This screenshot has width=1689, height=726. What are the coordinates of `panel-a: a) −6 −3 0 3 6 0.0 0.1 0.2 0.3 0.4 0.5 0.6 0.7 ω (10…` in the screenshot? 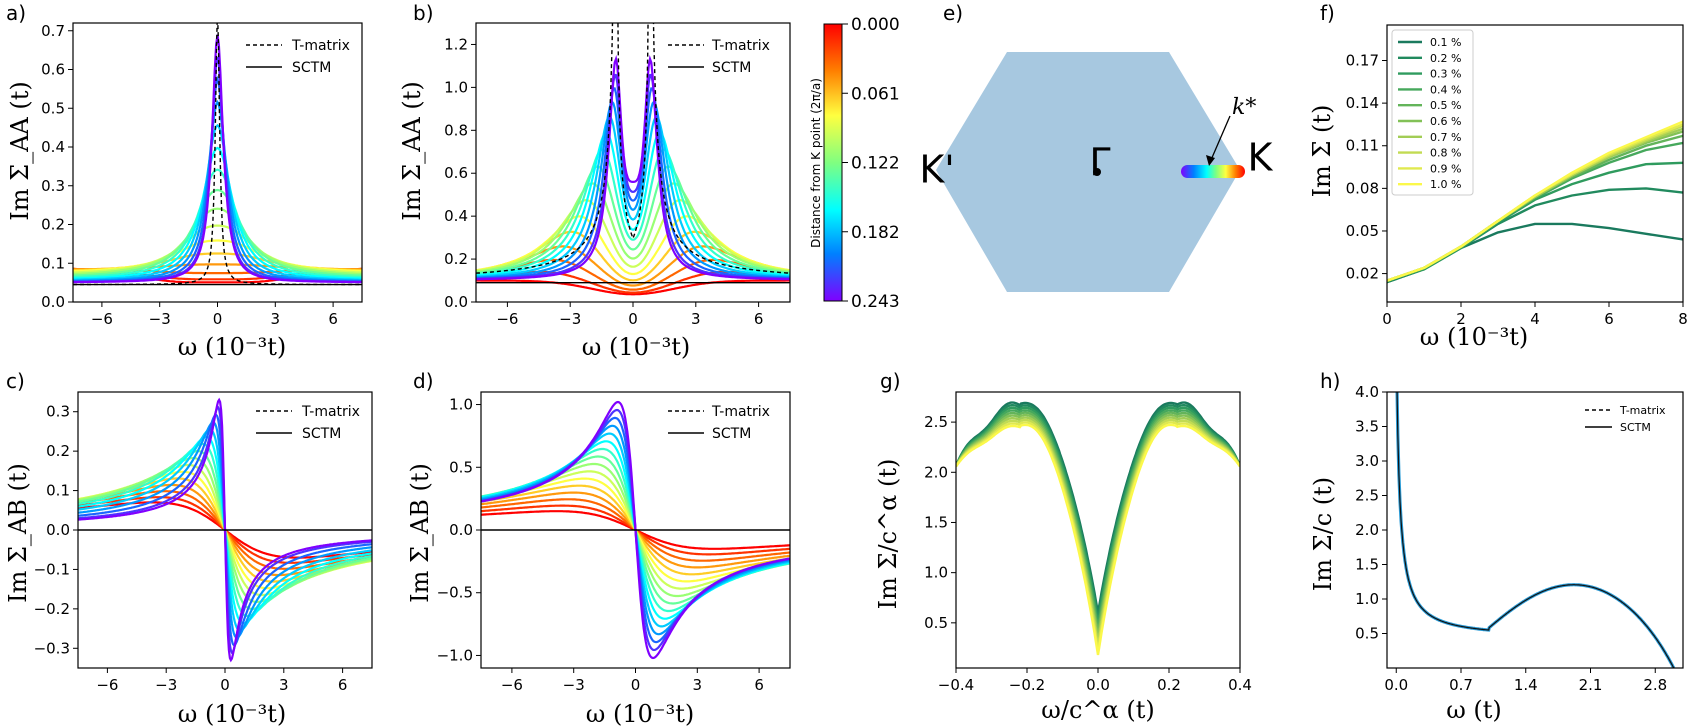 It's located at (184, 181).